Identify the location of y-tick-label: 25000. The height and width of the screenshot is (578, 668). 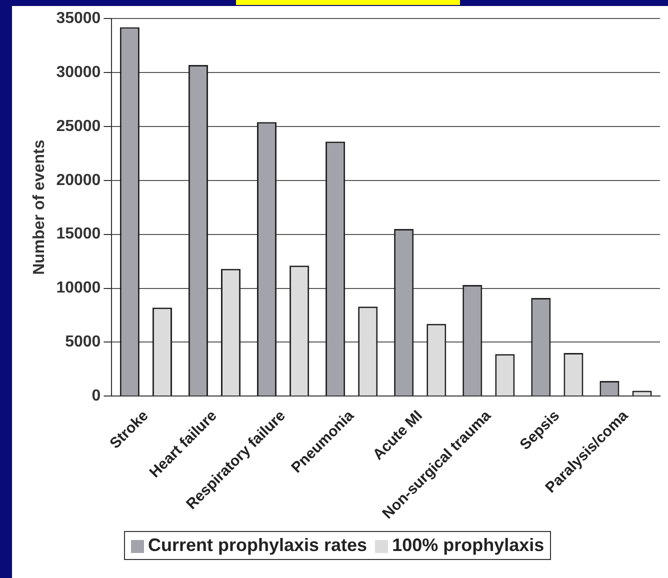
(78, 126).